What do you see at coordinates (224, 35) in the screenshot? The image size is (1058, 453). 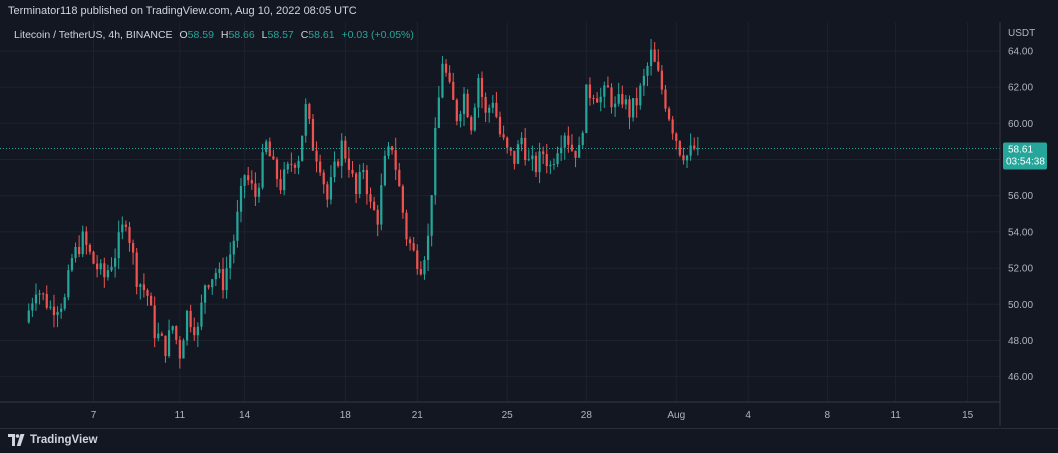 I see `high-label: H` at bounding box center [224, 35].